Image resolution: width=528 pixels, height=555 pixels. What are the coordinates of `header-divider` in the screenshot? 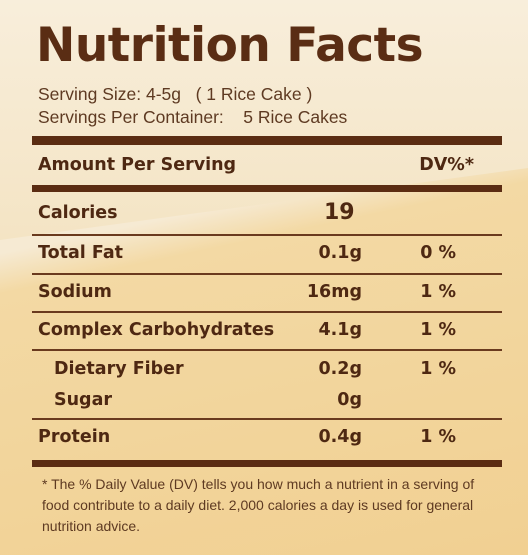 It's located at (267, 188).